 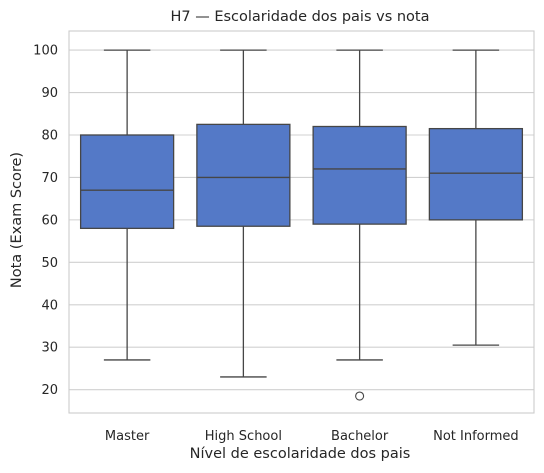 I want to click on y-tick-label: 40, so click(x=49, y=305).